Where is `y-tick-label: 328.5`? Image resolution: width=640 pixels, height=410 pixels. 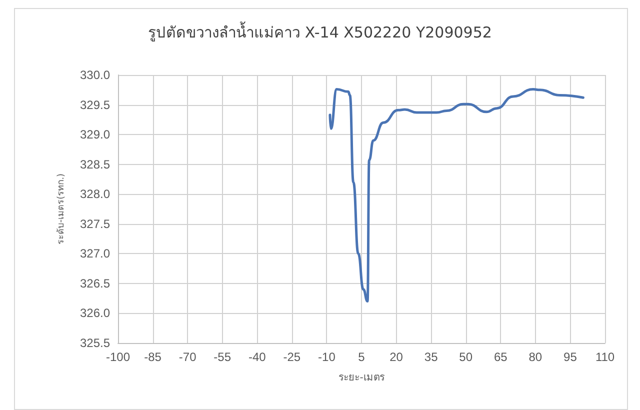 y-tick-label: 328.5 is located at coordinates (95, 164).